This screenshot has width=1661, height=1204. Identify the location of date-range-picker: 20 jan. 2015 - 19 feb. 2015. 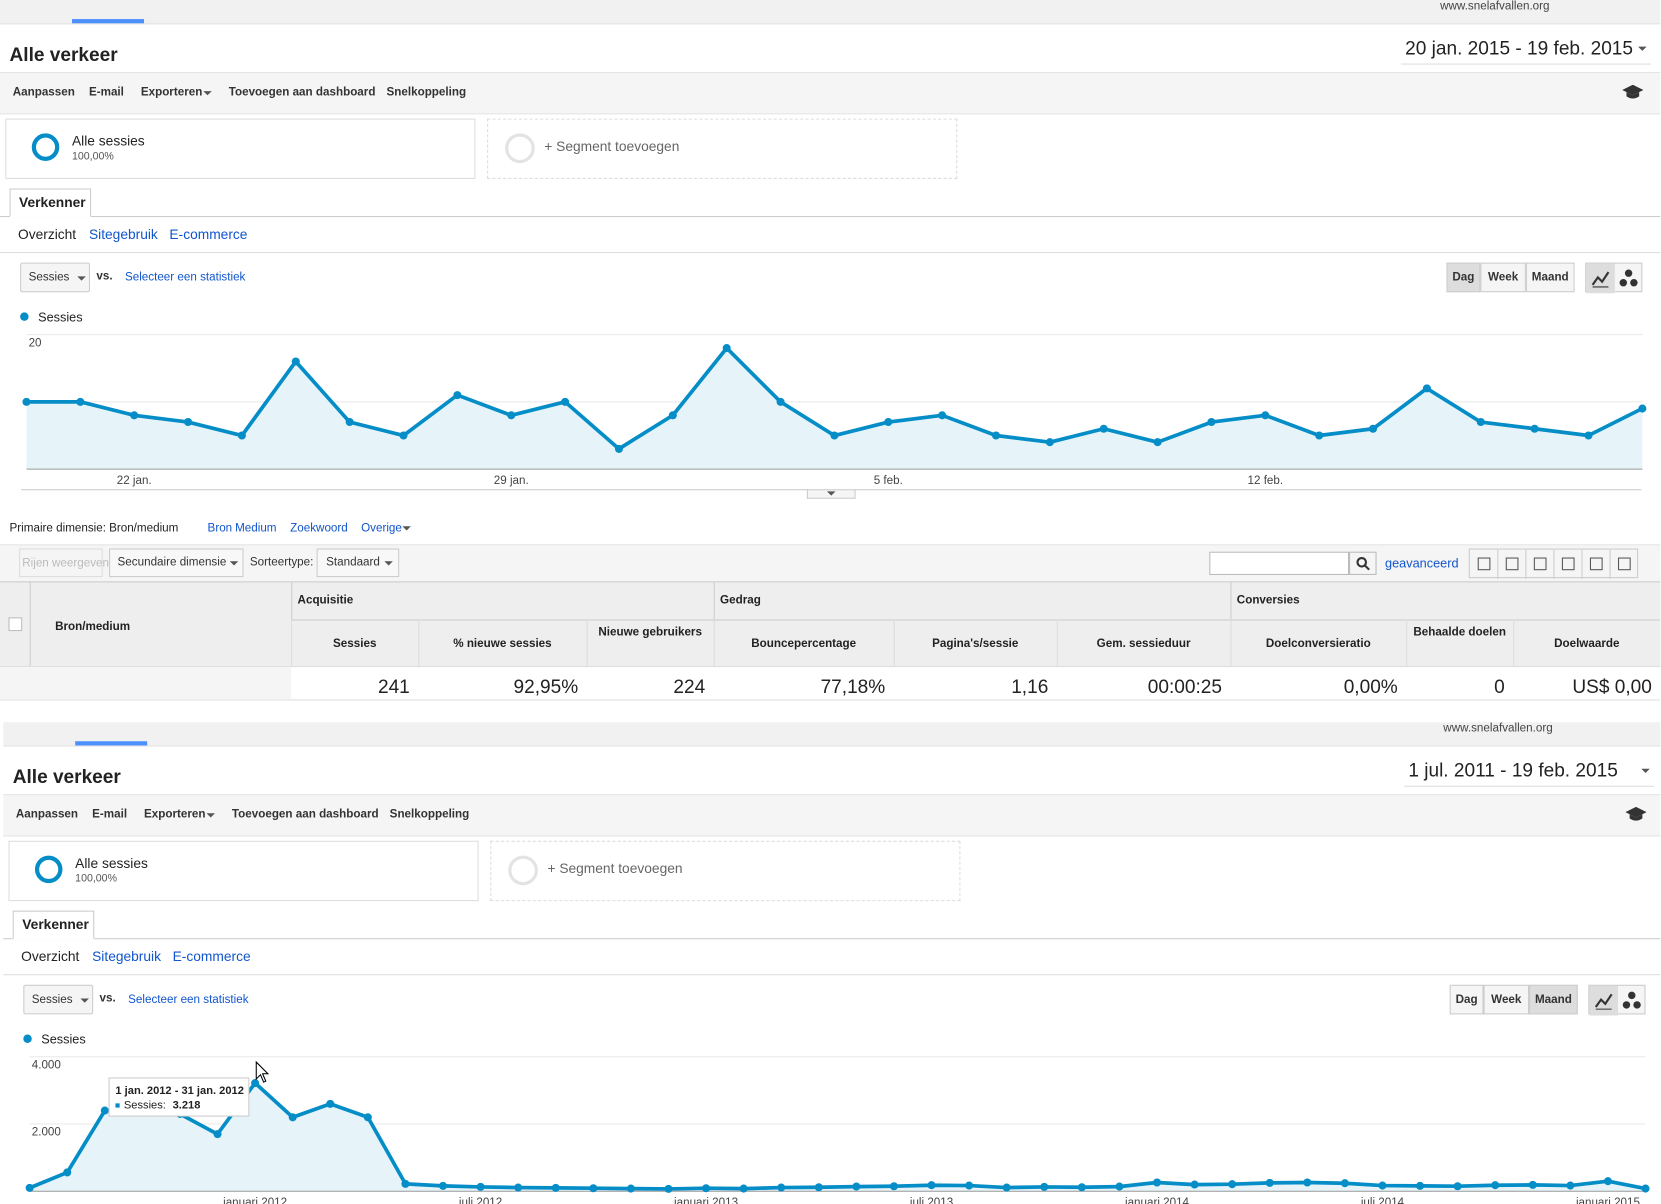
(1525, 49).